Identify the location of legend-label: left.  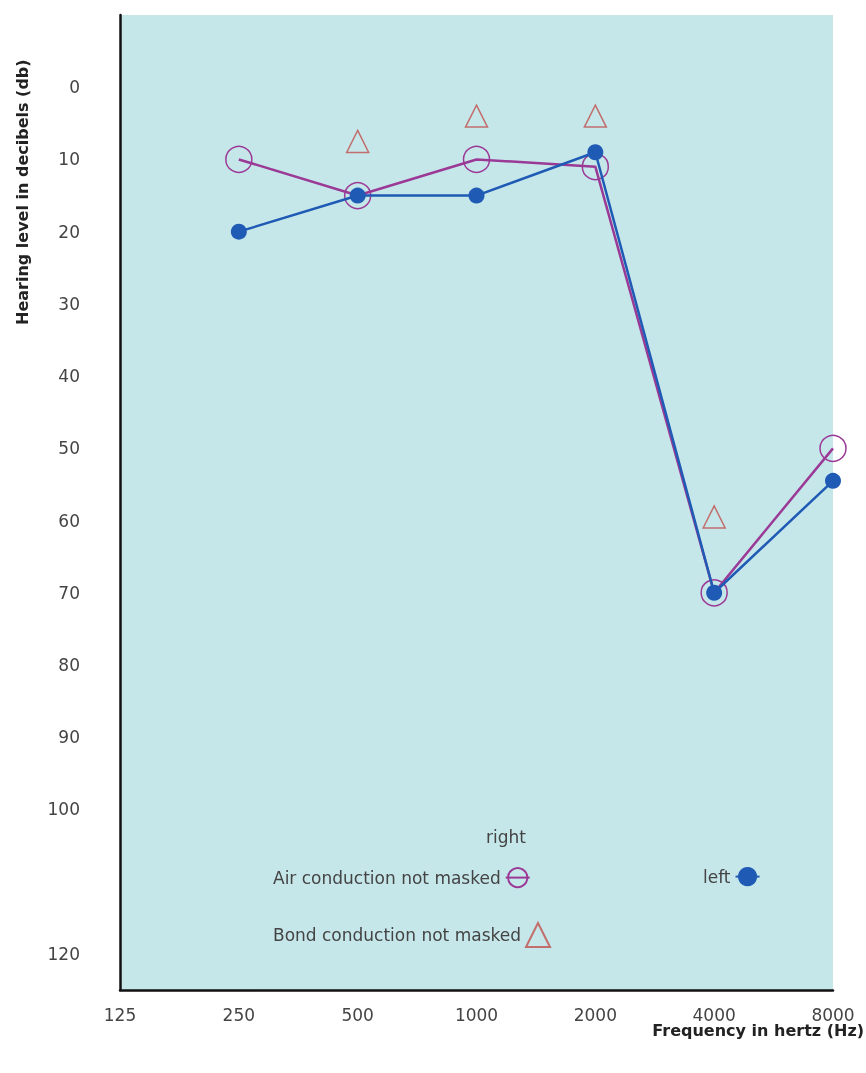
(716, 876).